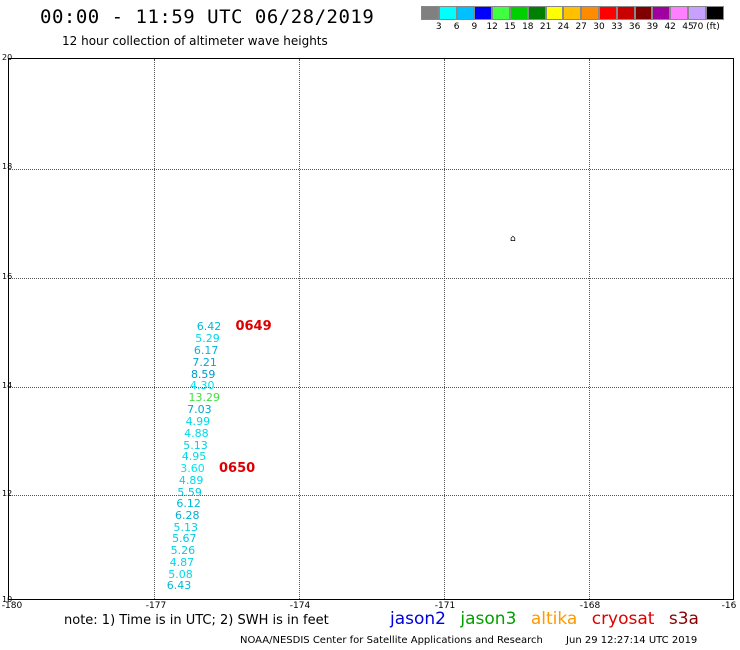 The height and width of the screenshot is (650, 740). What do you see at coordinates (456, 27) in the screenshot?
I see `legend-label: 6` at bounding box center [456, 27].